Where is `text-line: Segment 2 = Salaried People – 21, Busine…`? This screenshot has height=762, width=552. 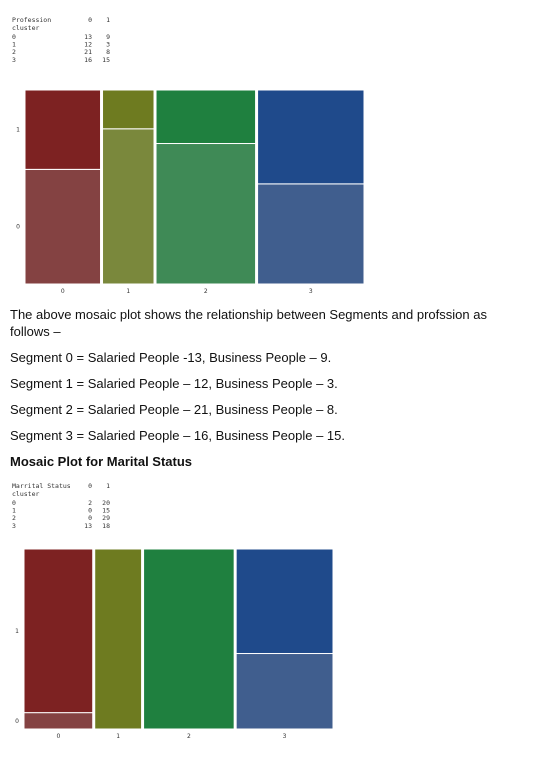 text-line: Segment 2 = Salaried People – 21, Busine… is located at coordinates (174, 409).